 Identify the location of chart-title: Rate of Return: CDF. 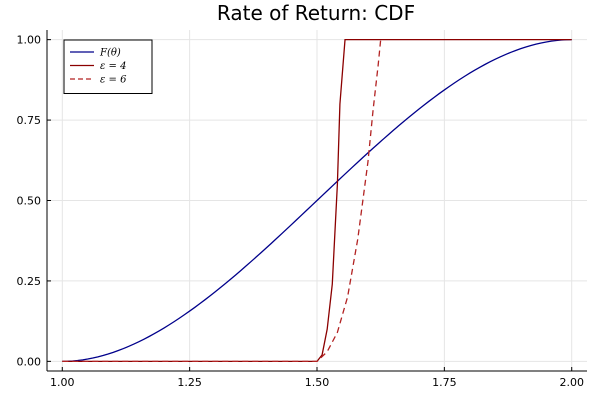
(316, 13).